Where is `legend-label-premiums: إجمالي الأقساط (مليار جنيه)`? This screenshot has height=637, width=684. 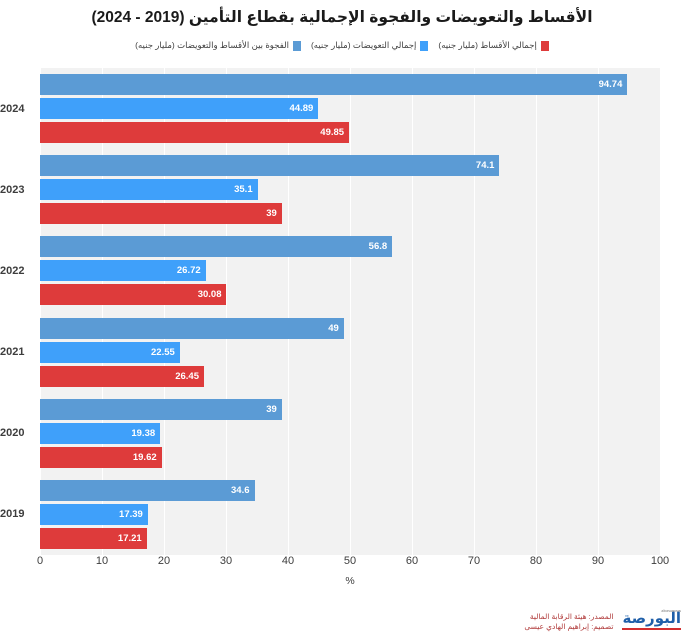 legend-label-premiums: إجمالي الأقساط (مليار جنيه) is located at coordinates (487, 45).